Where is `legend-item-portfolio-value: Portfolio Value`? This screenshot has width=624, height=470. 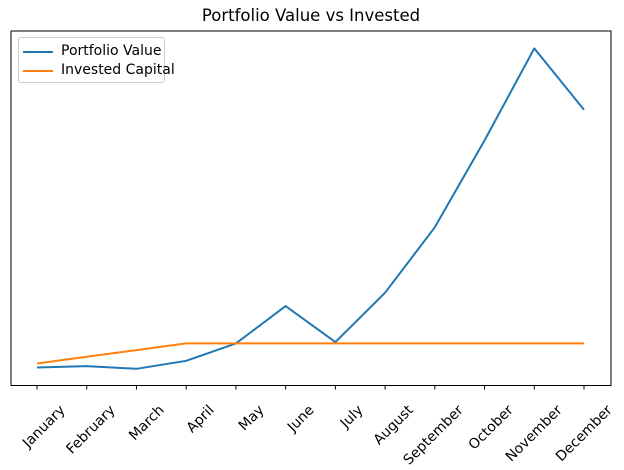
legend-item-portfolio-value: Portfolio Value is located at coordinates (92, 51).